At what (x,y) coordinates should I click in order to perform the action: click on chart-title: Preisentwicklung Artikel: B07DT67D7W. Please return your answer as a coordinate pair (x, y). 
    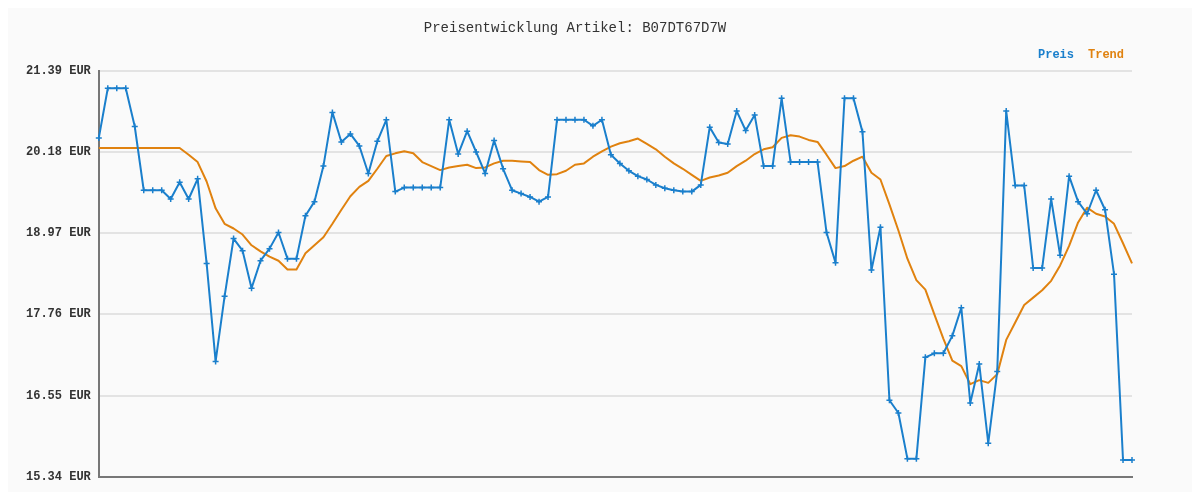
    Looking at the image, I should click on (575, 28).